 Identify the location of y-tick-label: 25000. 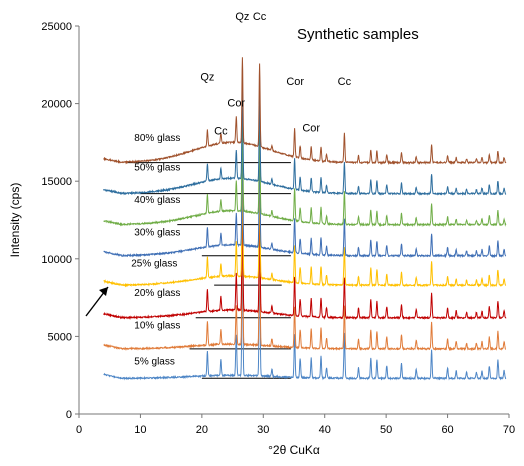
(56, 27).